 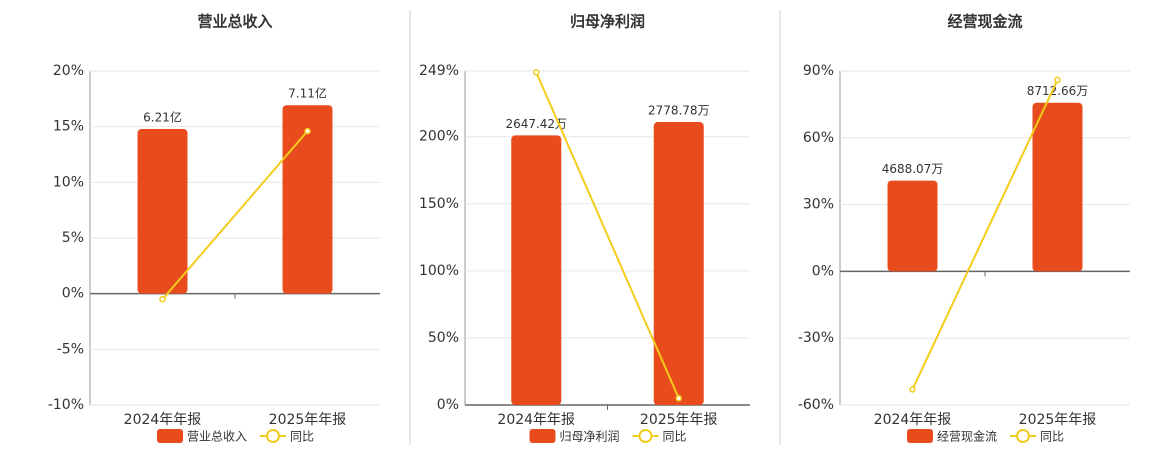 I want to click on y-tick-label: -30%, so click(x=816, y=338).